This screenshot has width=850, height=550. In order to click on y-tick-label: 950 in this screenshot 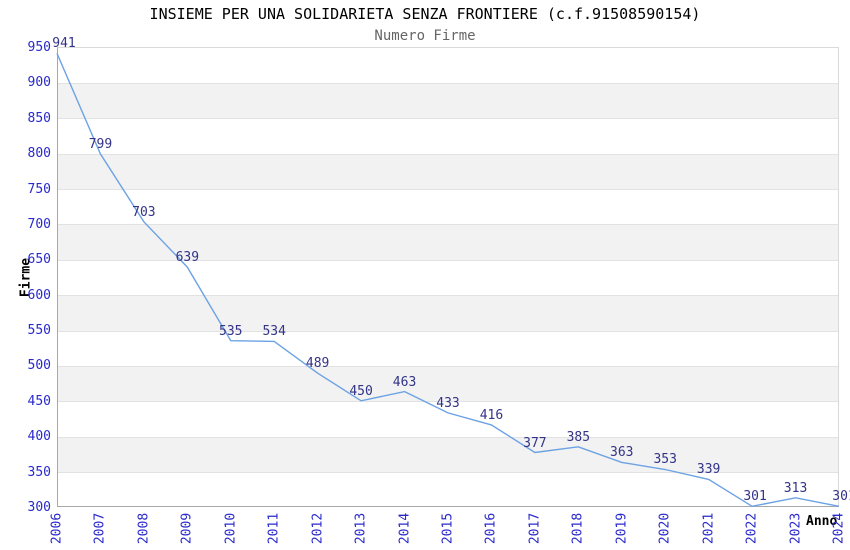, I will do `click(39, 47)`.